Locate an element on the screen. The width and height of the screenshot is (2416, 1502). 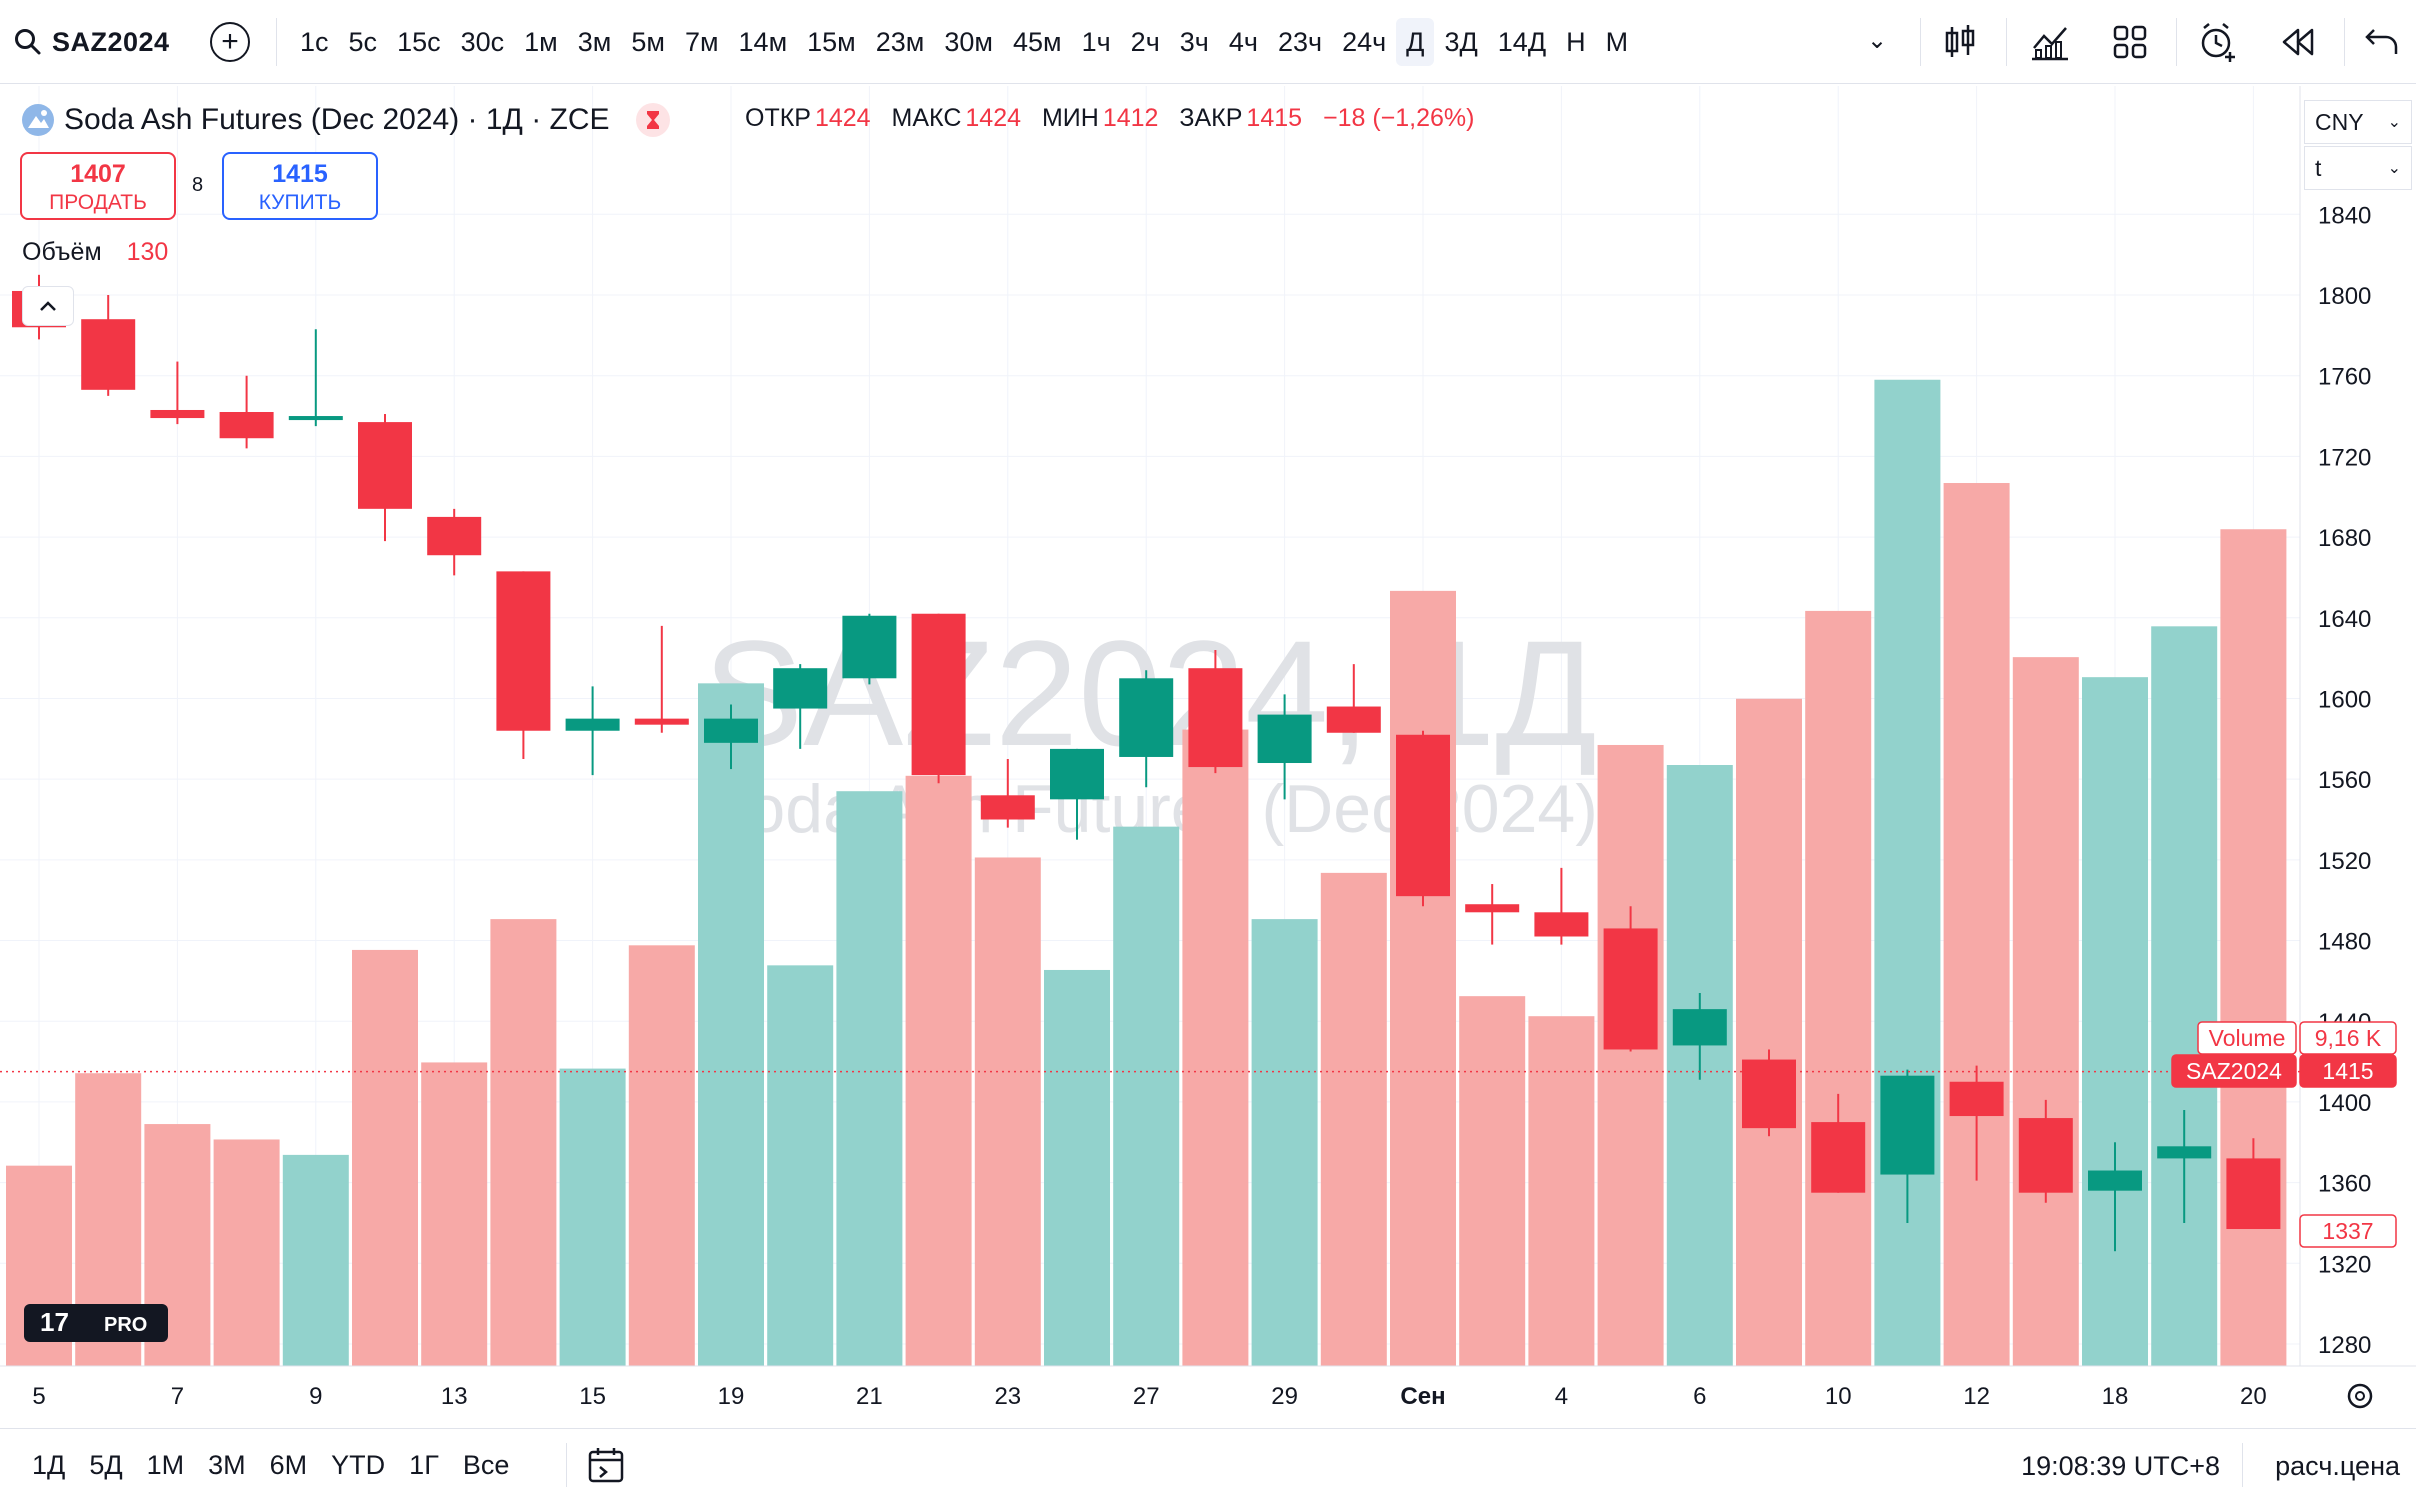
candles-icon is located at coordinates (1960, 42).